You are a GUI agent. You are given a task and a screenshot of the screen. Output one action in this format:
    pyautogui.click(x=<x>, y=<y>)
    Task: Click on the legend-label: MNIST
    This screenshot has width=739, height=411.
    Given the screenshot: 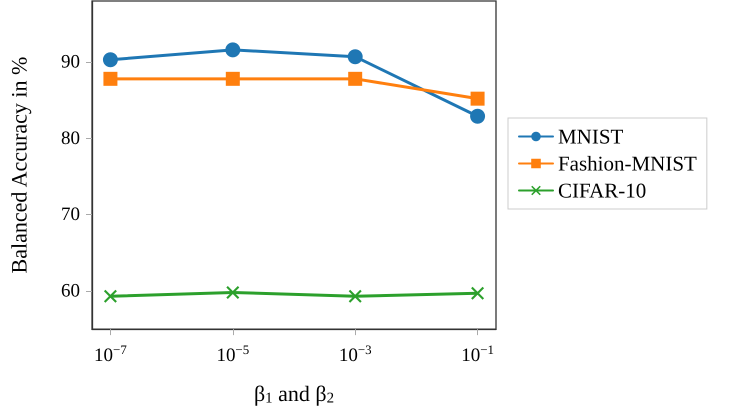 What is the action you would take?
    pyautogui.click(x=591, y=136)
    